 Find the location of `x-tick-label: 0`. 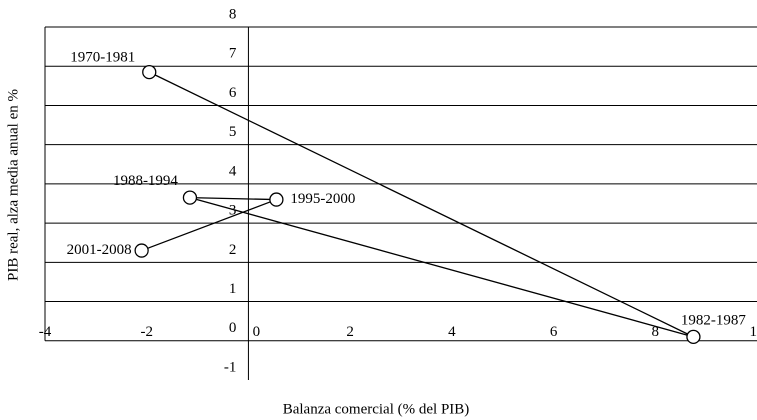

x-tick-label: 0 is located at coordinates (257, 332).